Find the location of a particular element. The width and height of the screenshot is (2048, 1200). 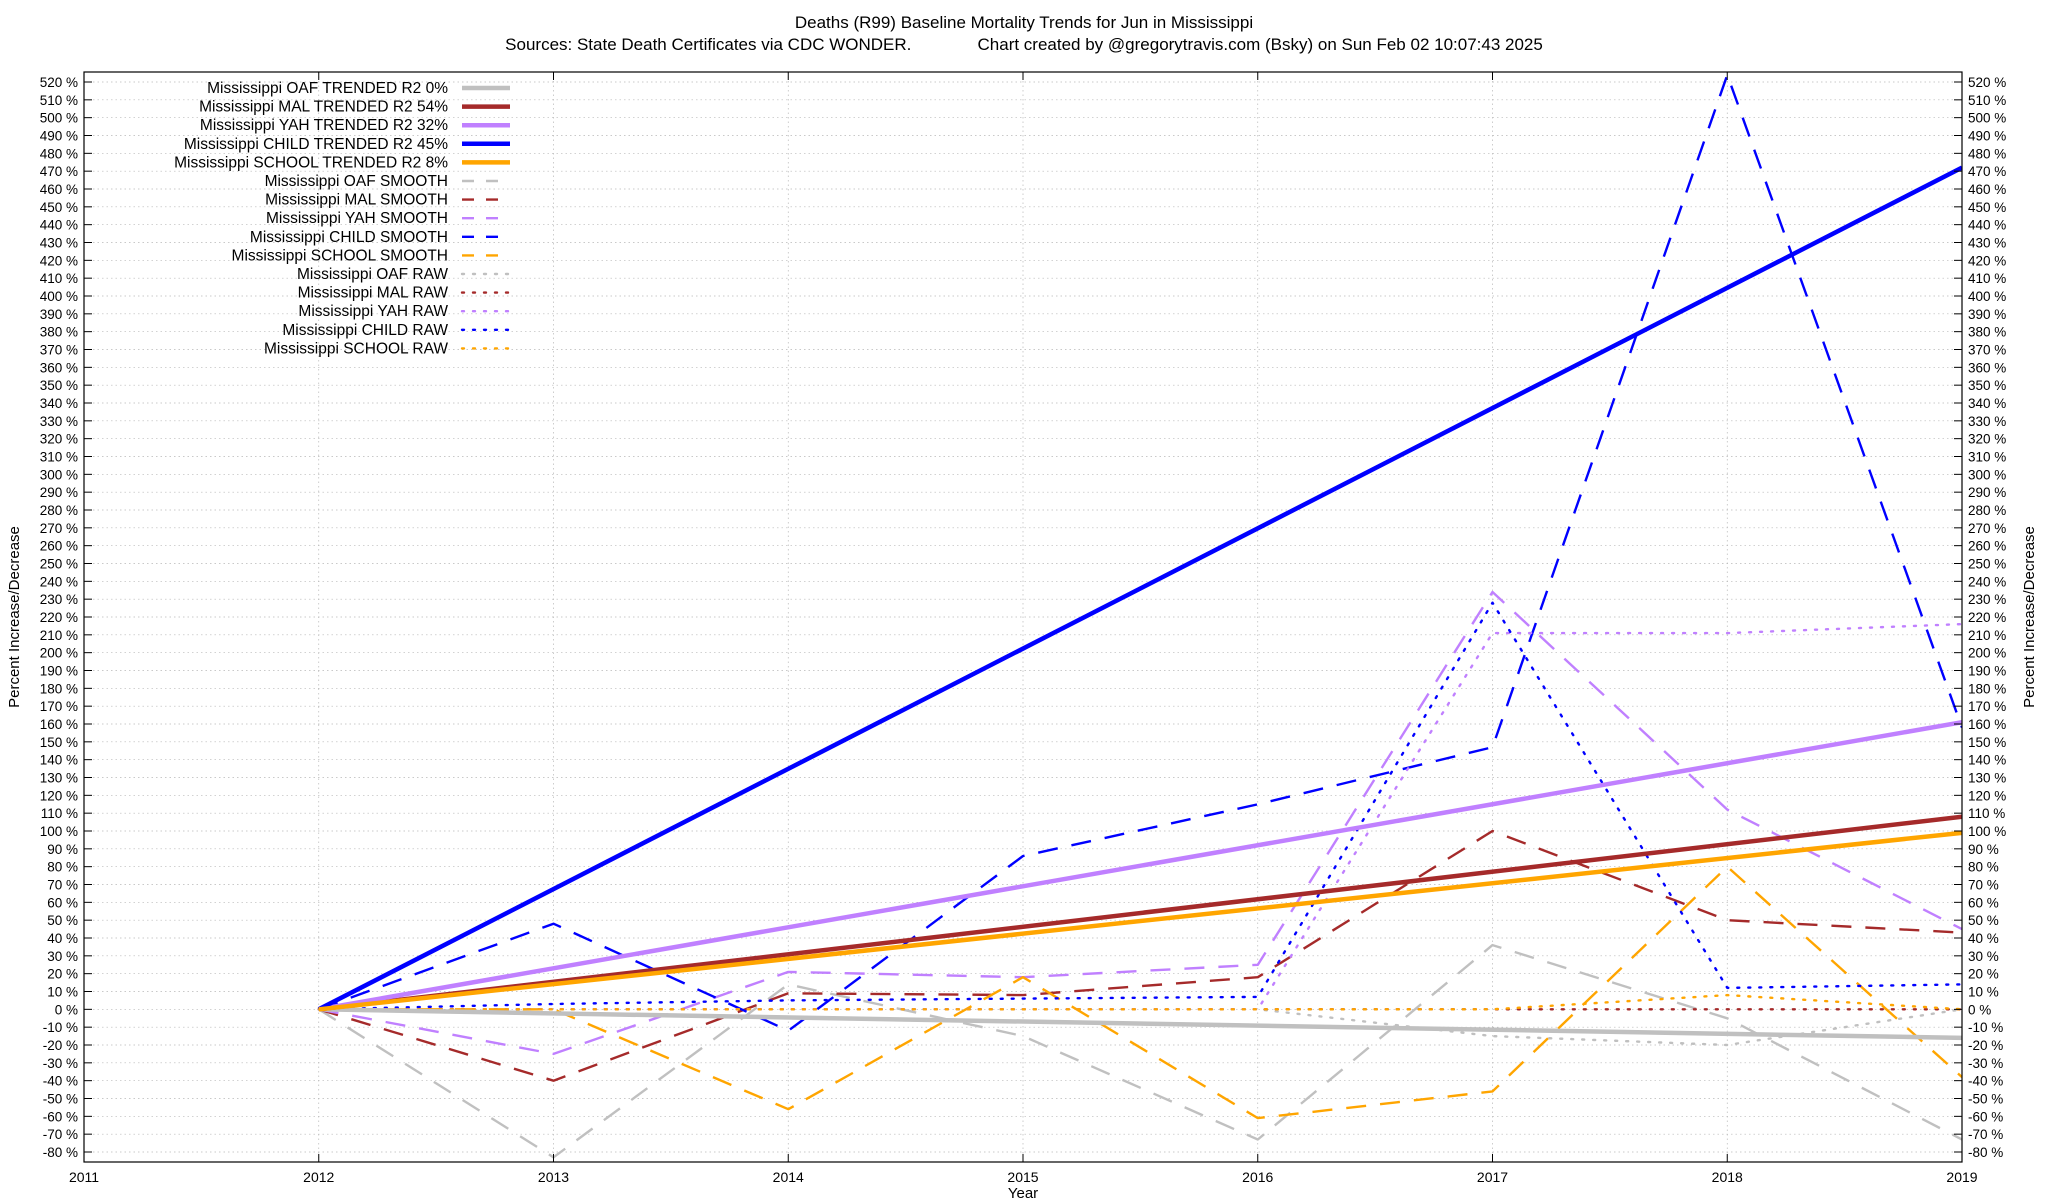

y-tick-label: 430 % is located at coordinates (1987, 243).